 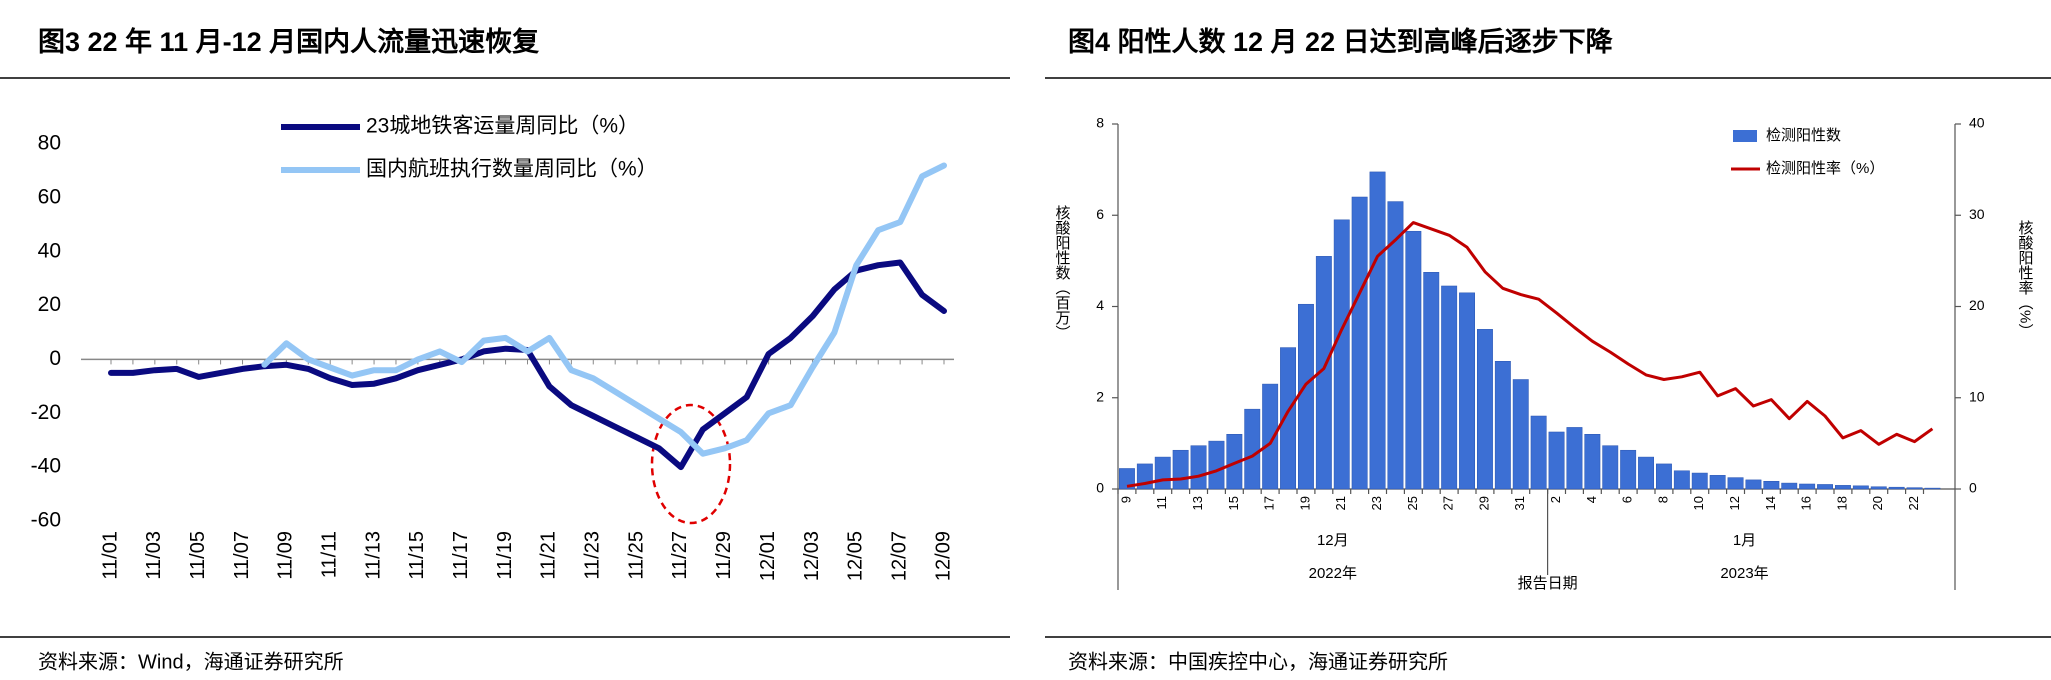 I want to click on y-tick-label: 80, so click(x=49, y=143).